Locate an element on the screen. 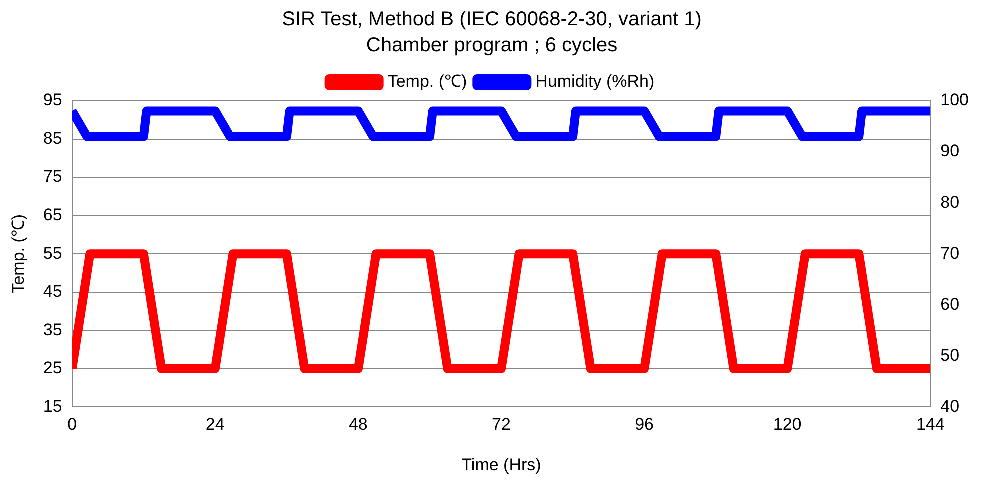 This screenshot has height=485, width=989. y-axis-title: Temp. (℃) is located at coordinates (18, 254).